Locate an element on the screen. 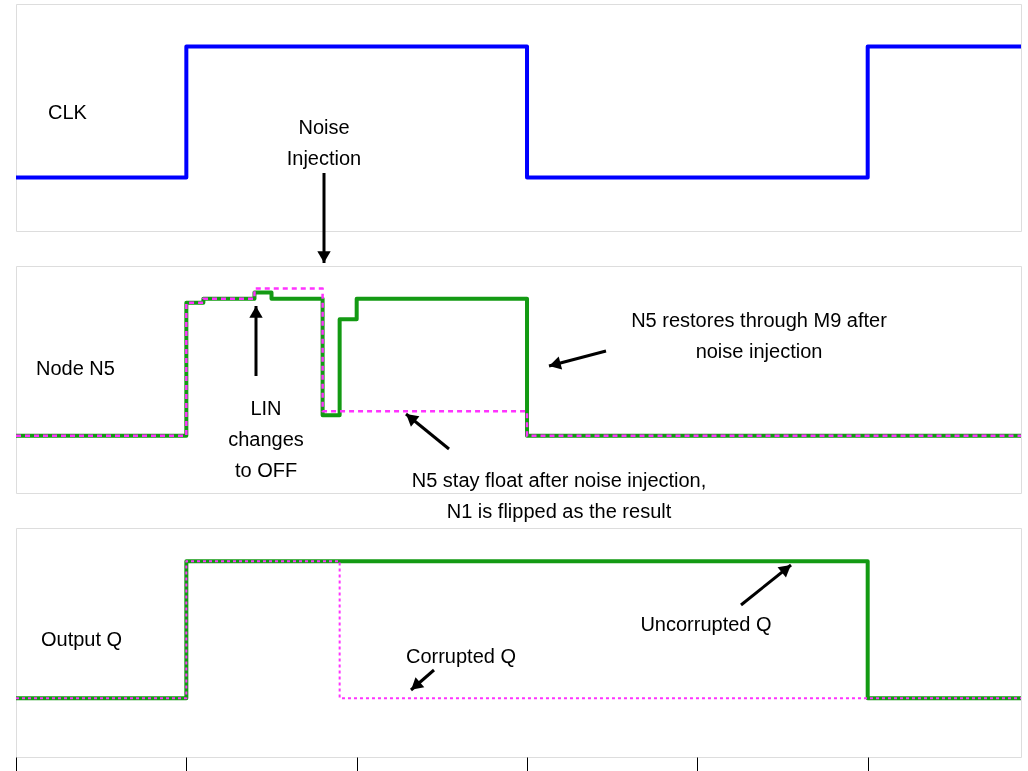 The image size is (1028, 771). annotation: Node N5 is located at coordinates (75, 368).